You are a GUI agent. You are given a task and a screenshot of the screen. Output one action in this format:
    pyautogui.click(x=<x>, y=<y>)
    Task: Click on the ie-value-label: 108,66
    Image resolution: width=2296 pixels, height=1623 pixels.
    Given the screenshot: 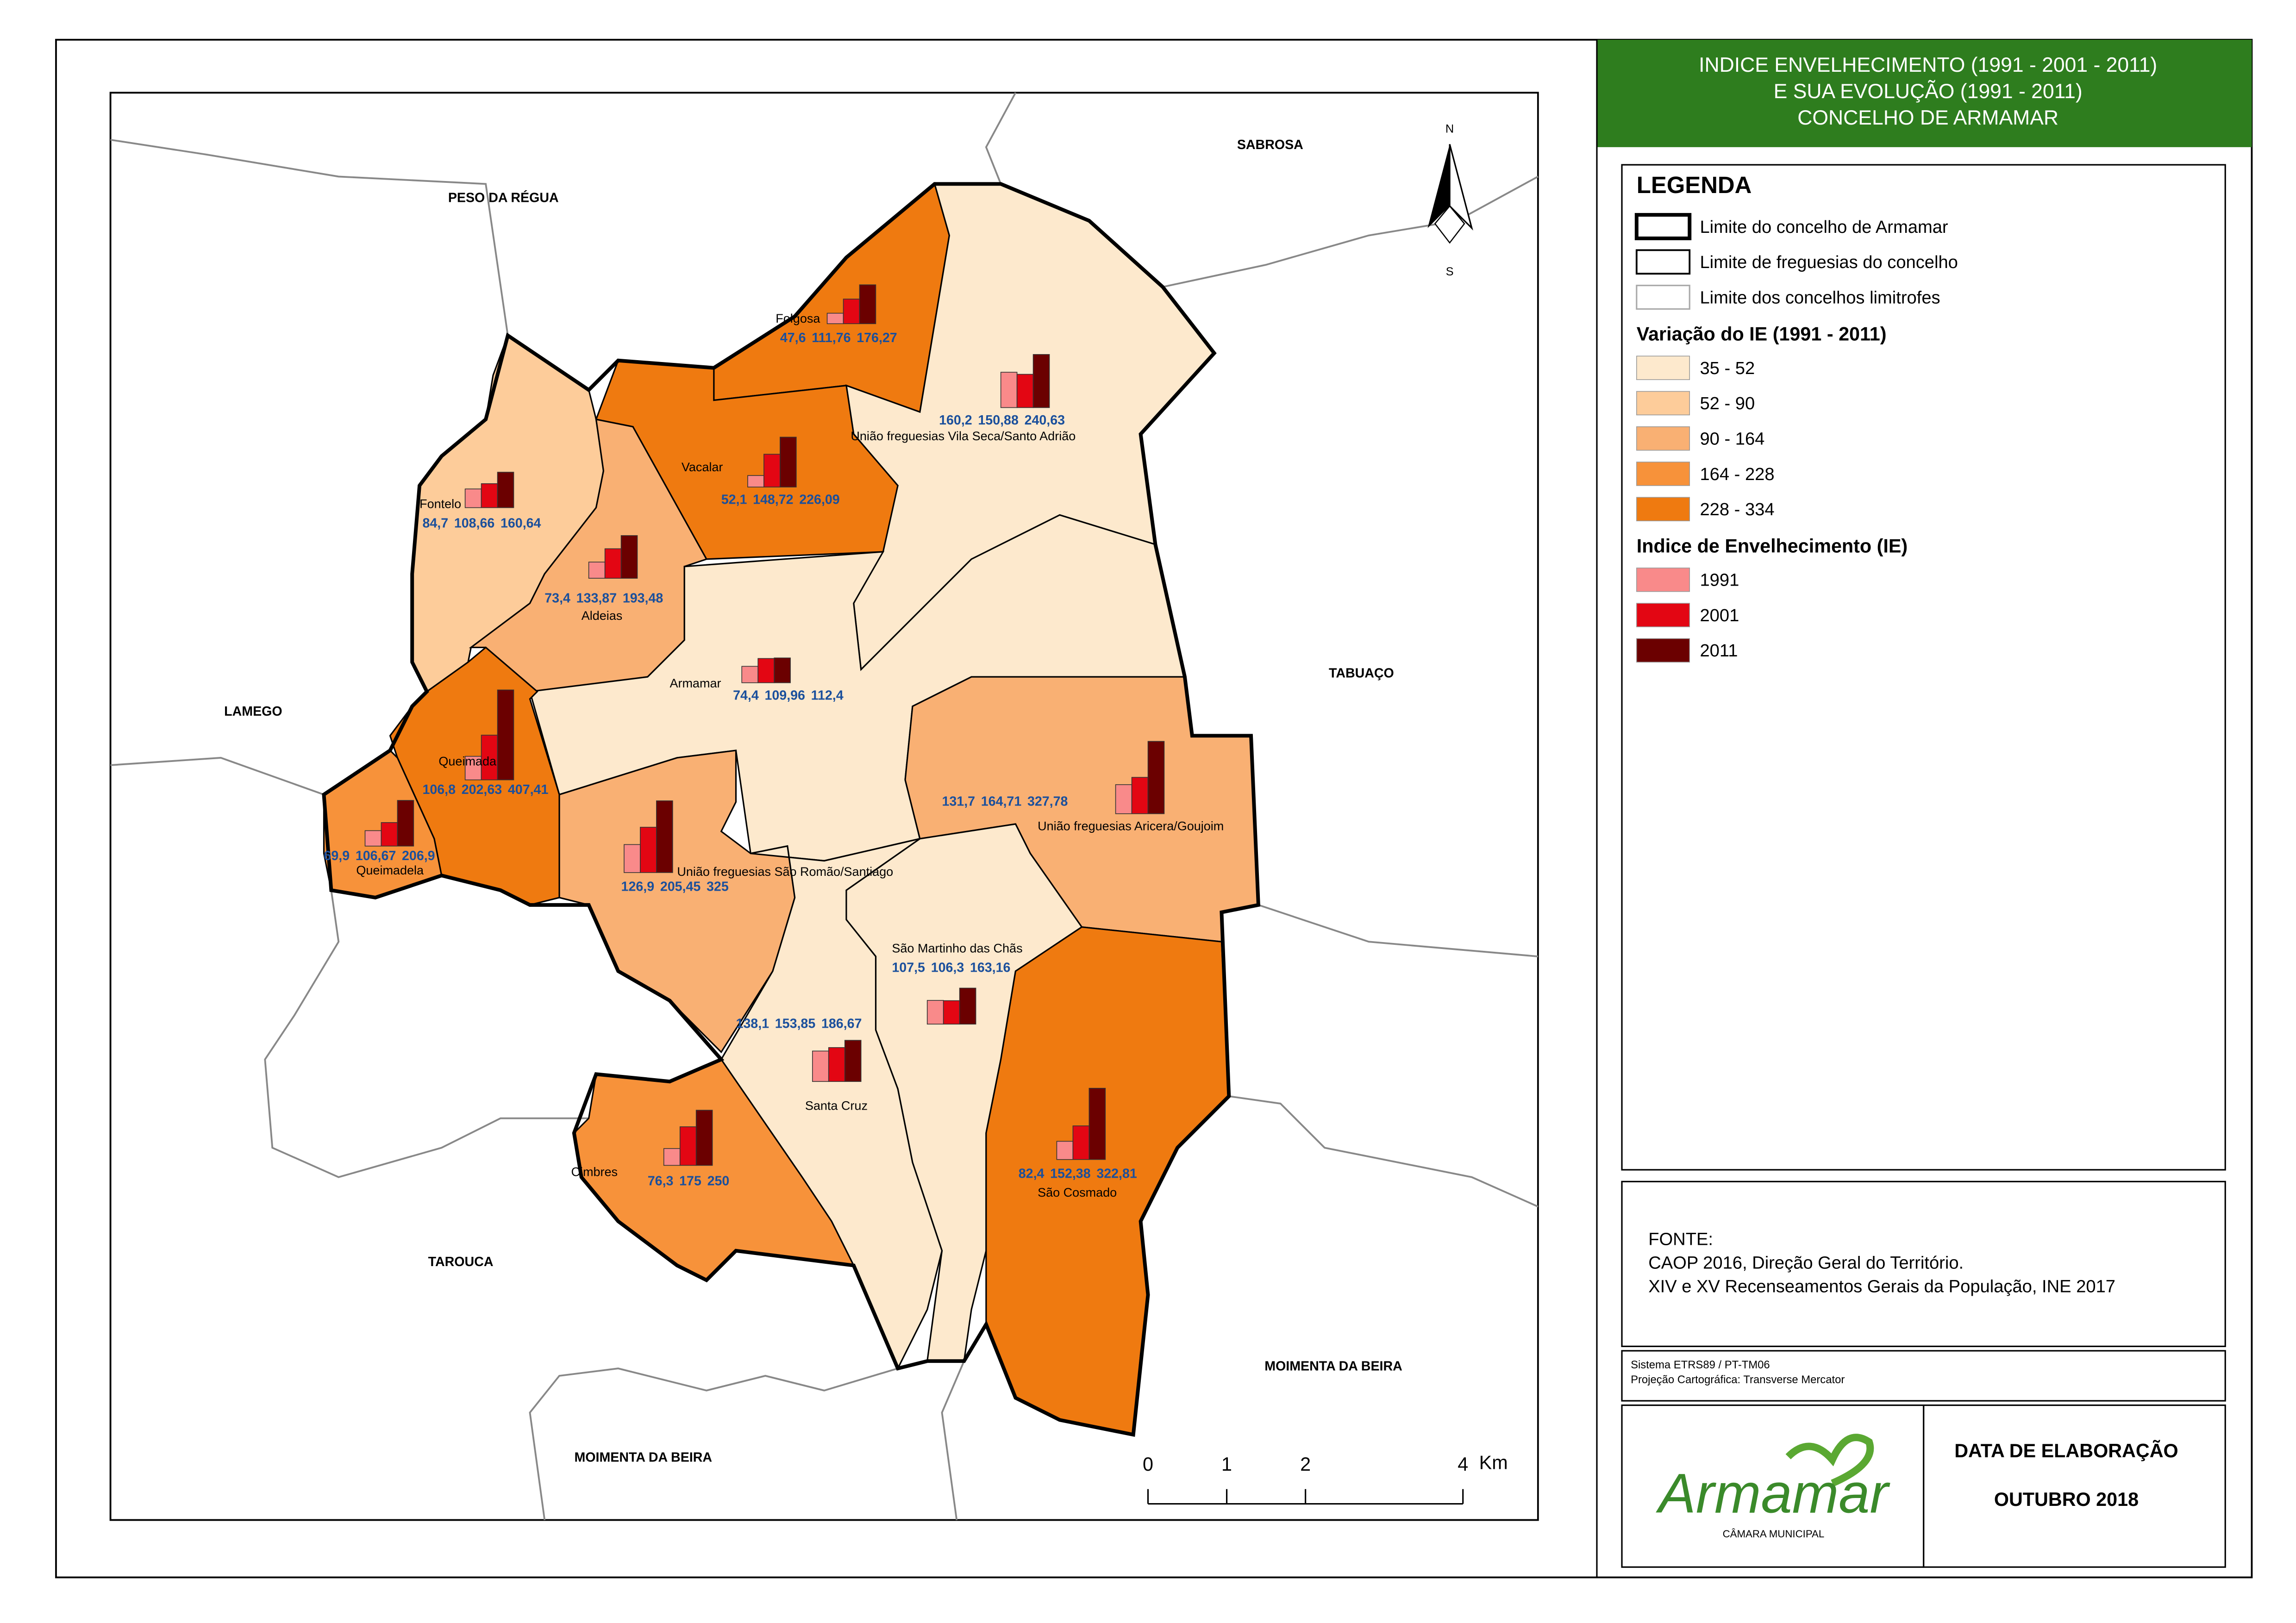 What is the action you would take?
    pyautogui.click(x=474, y=523)
    